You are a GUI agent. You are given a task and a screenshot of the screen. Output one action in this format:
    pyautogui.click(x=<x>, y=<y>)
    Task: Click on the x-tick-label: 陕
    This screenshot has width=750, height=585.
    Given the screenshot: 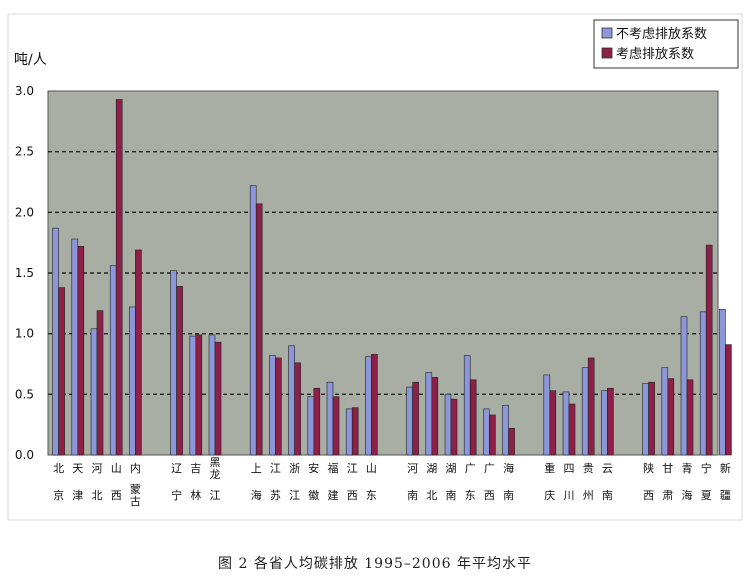 What is the action you would take?
    pyautogui.click(x=648, y=468)
    